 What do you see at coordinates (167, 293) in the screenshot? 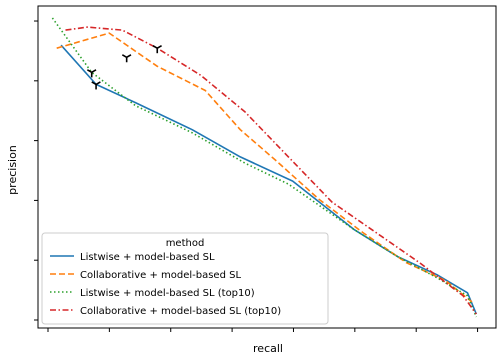
I see `legend-label: Listwise + model-based SL (top10)` at bounding box center [167, 293].